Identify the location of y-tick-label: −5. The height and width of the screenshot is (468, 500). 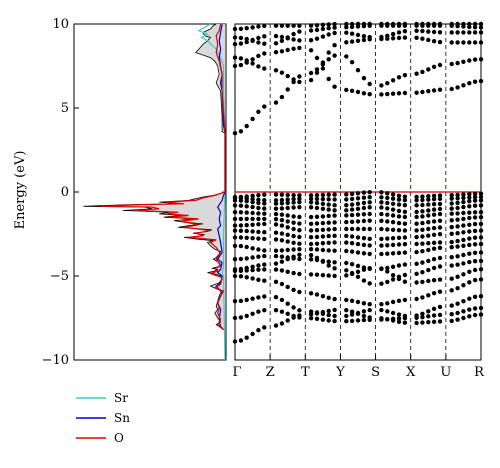
(59, 276).